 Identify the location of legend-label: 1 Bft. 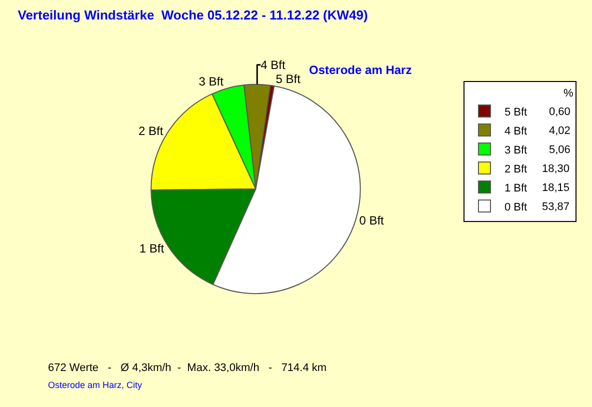
(516, 188).